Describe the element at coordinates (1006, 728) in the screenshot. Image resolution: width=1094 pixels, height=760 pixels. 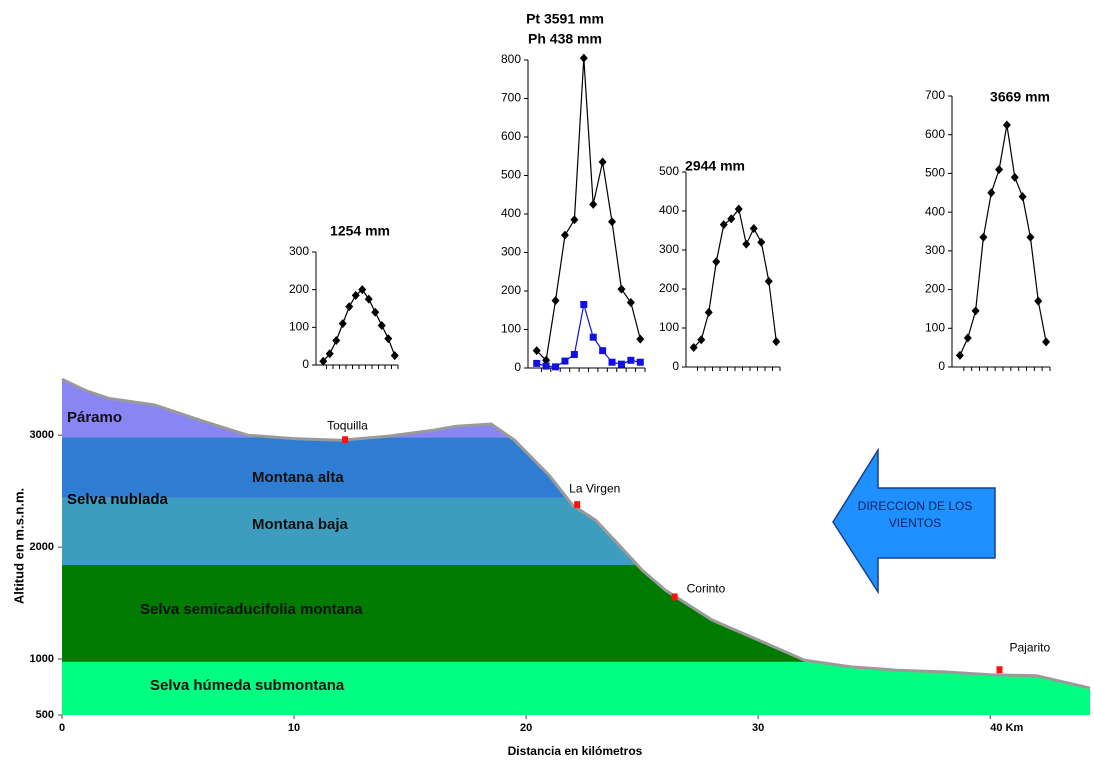
I see `x-tick-label: 40 Km` at that location.